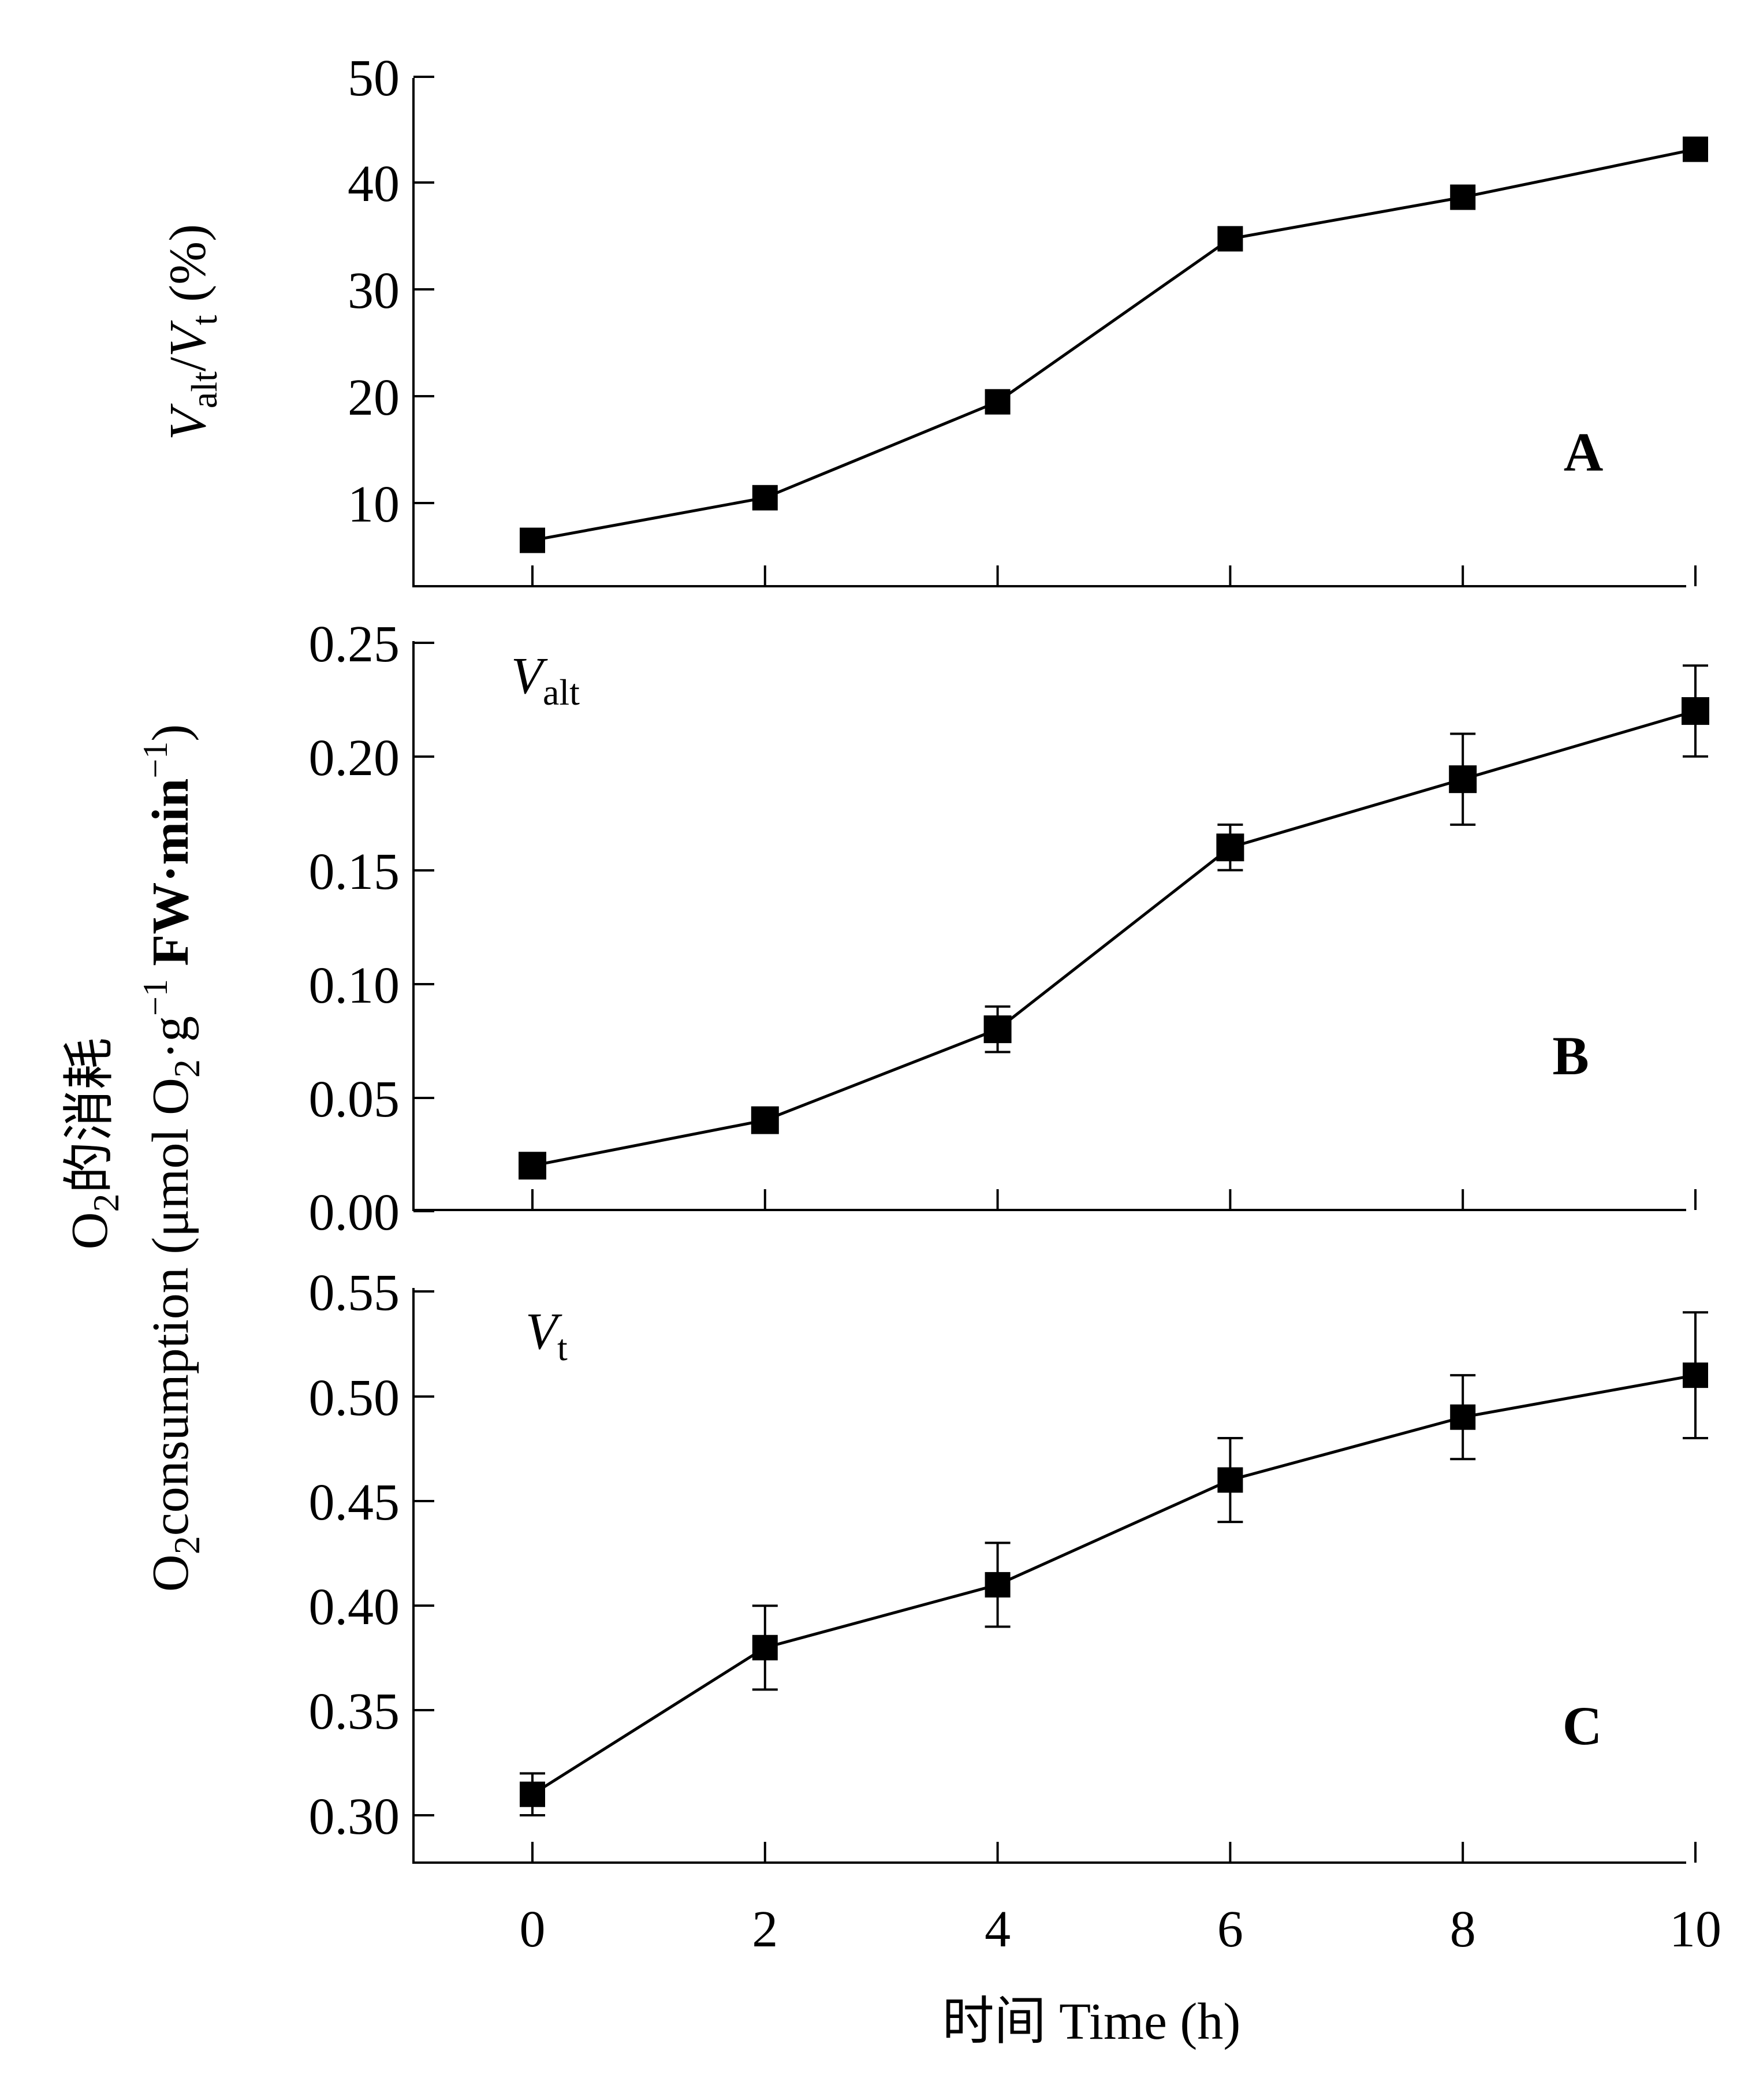 Image resolution: width=1752 pixels, height=2100 pixels. I want to click on shared-ylabel-line2: O2consumption (μmol O2·g−1 FW·min−1), so click(171, 1158).